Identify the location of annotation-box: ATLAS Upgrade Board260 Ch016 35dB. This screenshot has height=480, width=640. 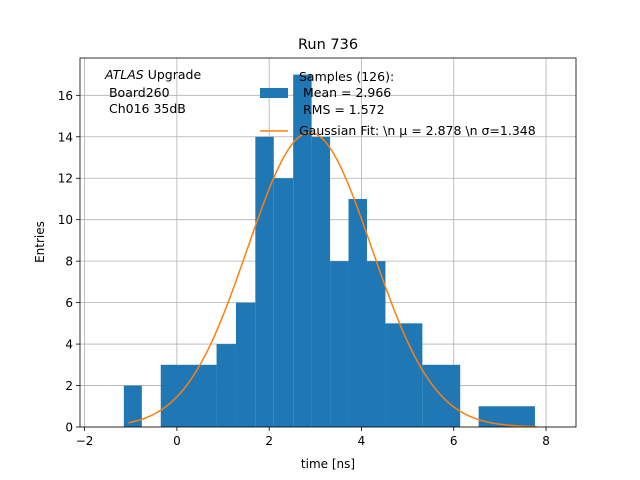
(152, 91).